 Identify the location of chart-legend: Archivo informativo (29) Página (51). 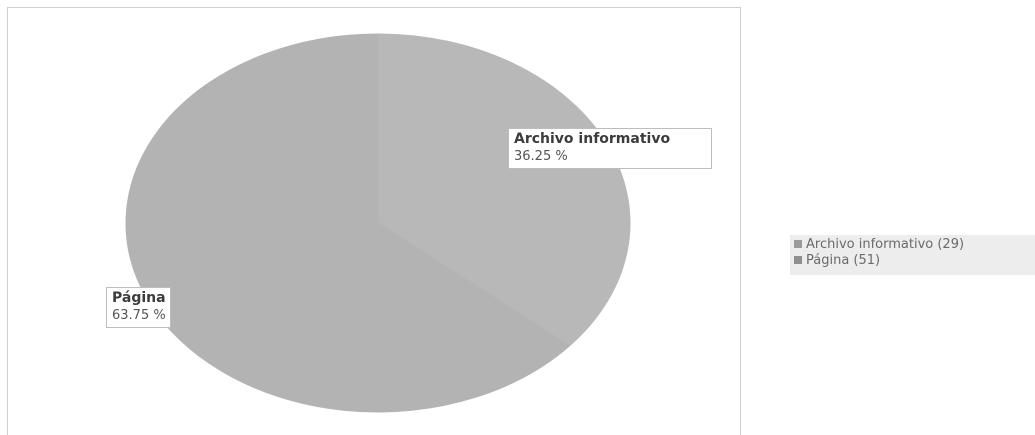
(912, 255).